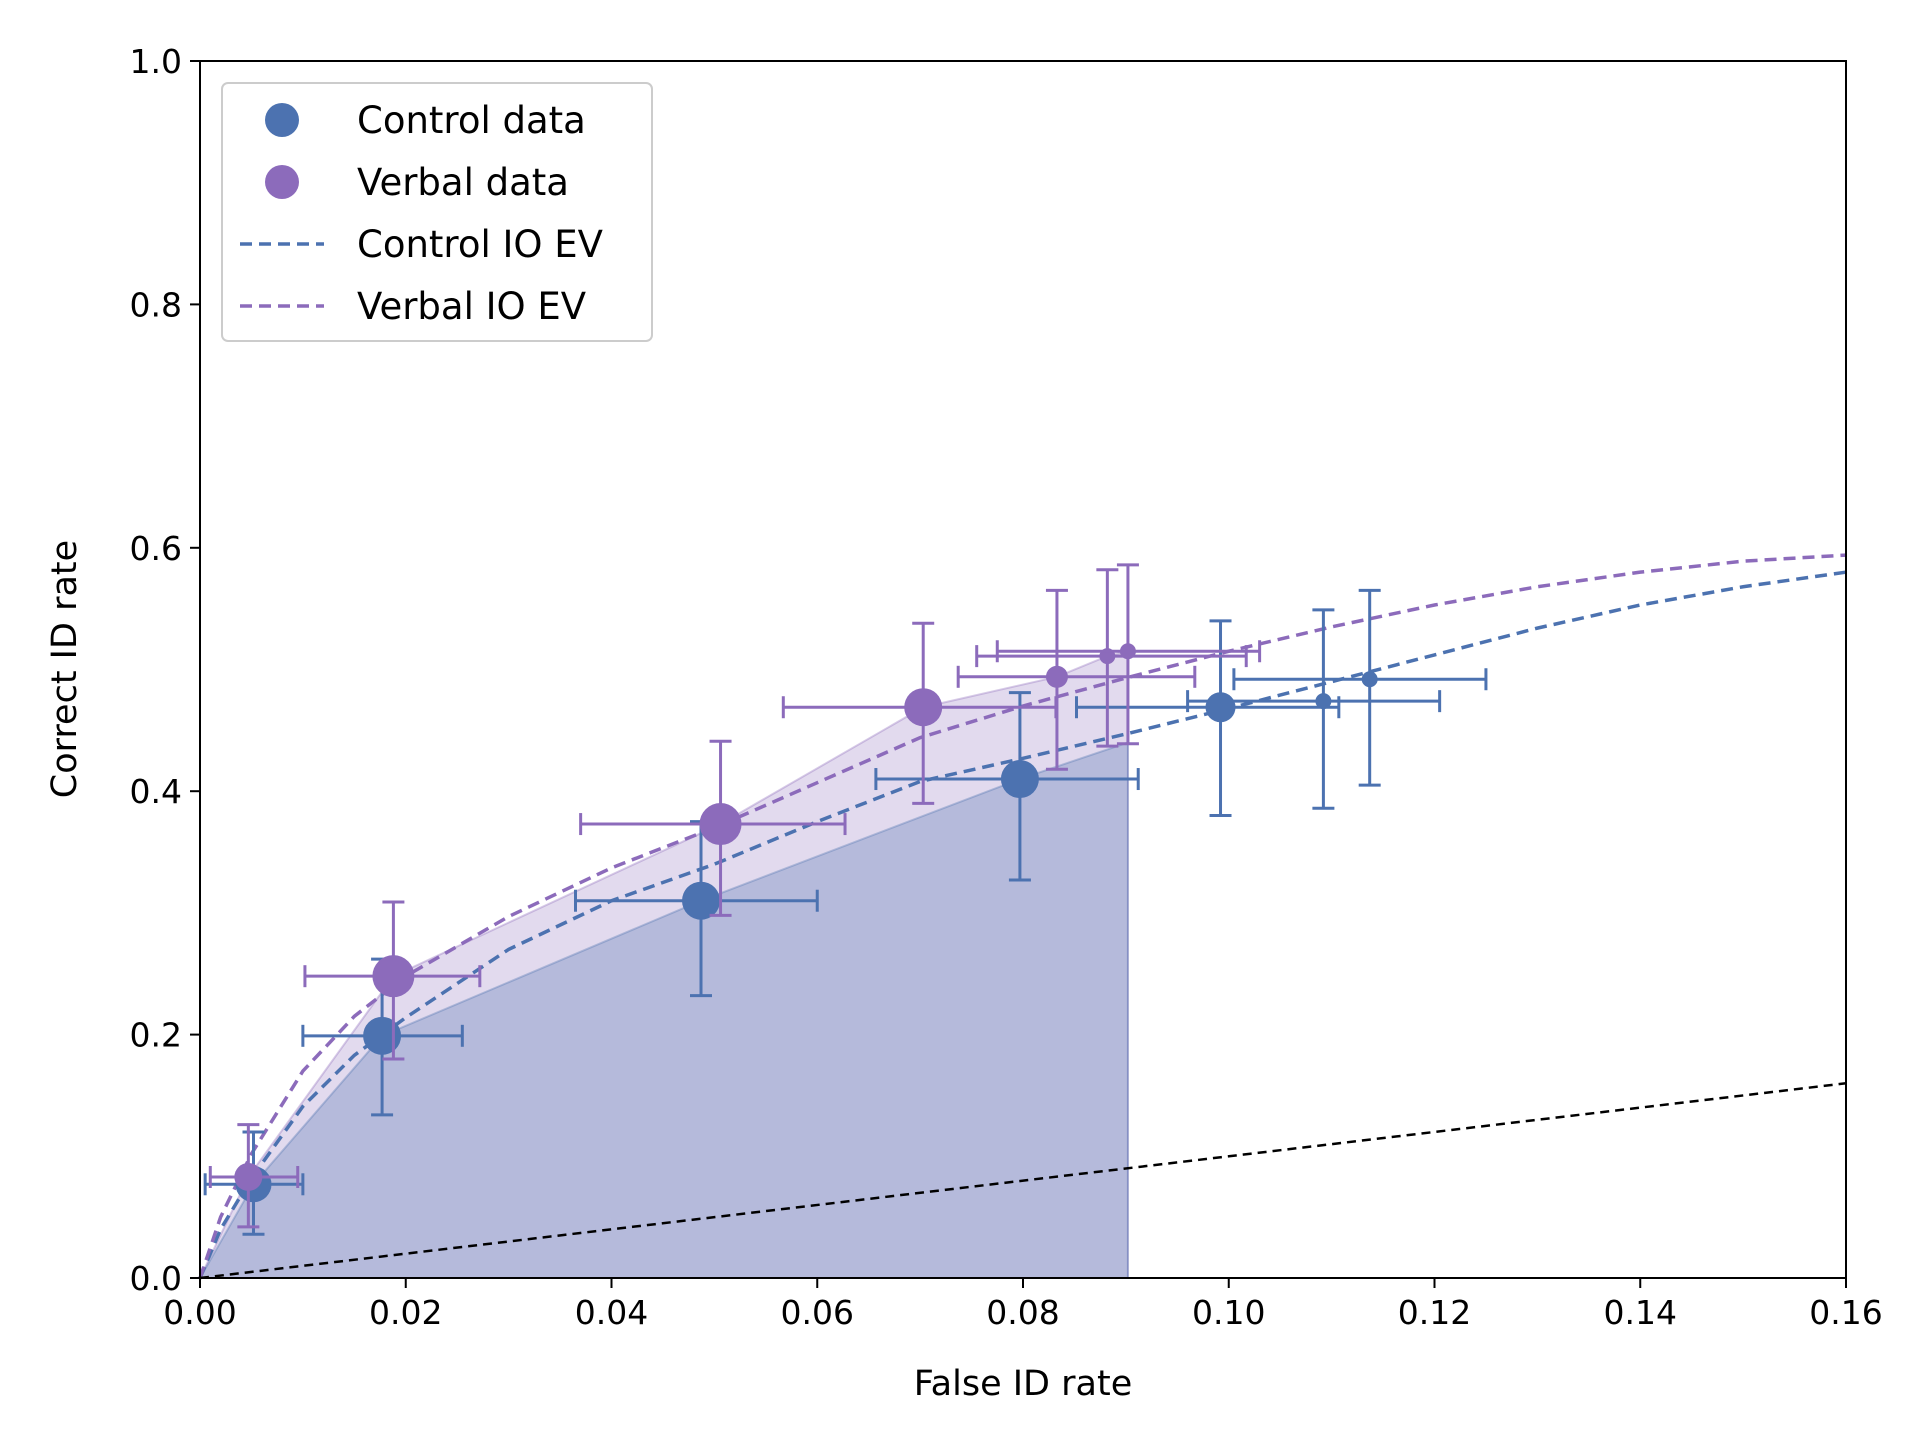  Describe the element at coordinates (817, 1312) in the screenshot. I see `x-tick-label: 0.06` at that location.